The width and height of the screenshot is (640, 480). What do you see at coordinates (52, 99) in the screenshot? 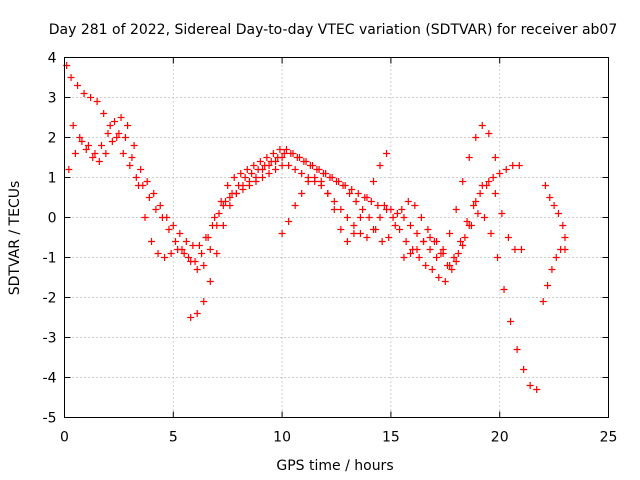
I see `y-tick-label: 3` at bounding box center [52, 99].